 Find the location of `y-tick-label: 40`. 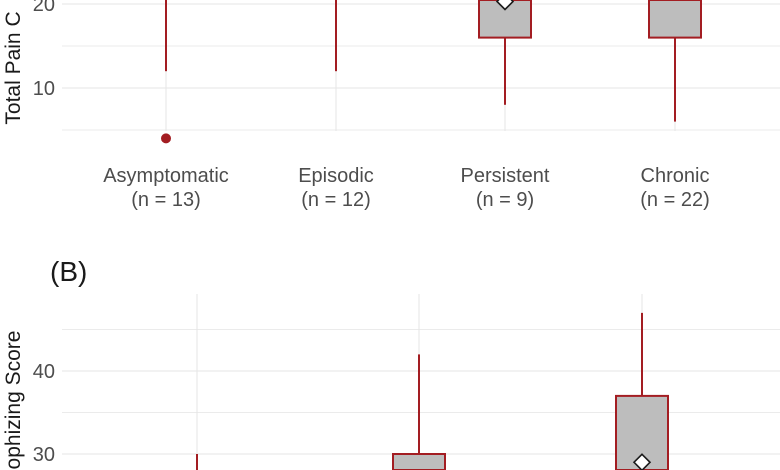

y-tick-label: 40 is located at coordinates (44, 372).